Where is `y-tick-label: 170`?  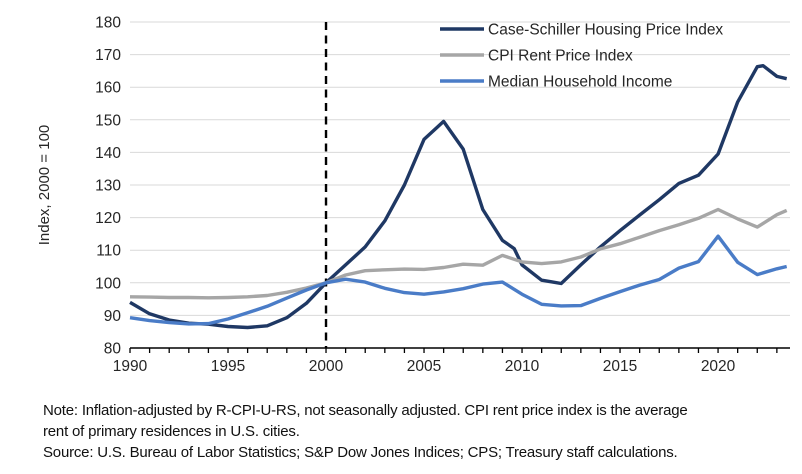 y-tick-label: 170 is located at coordinates (108, 55).